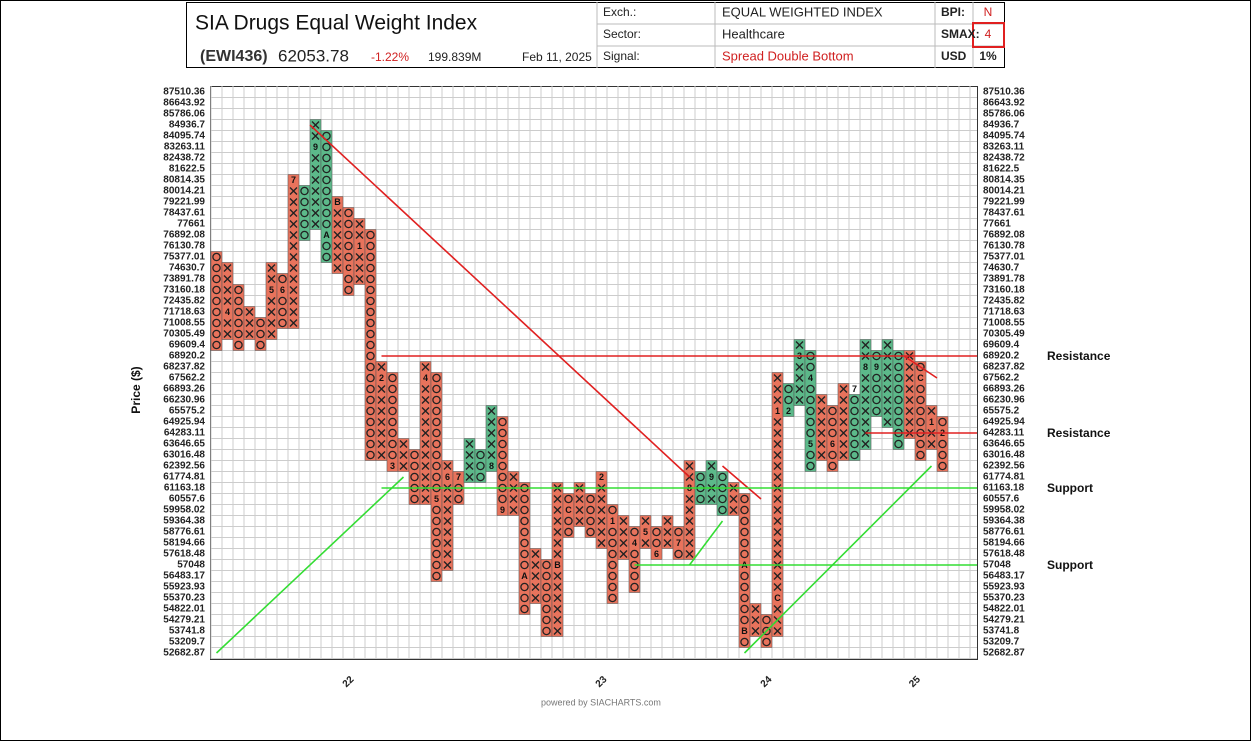 The image size is (1251, 746). Describe the element at coordinates (184, 158) in the screenshot. I see `y-tick-label: 82438.72` at that location.